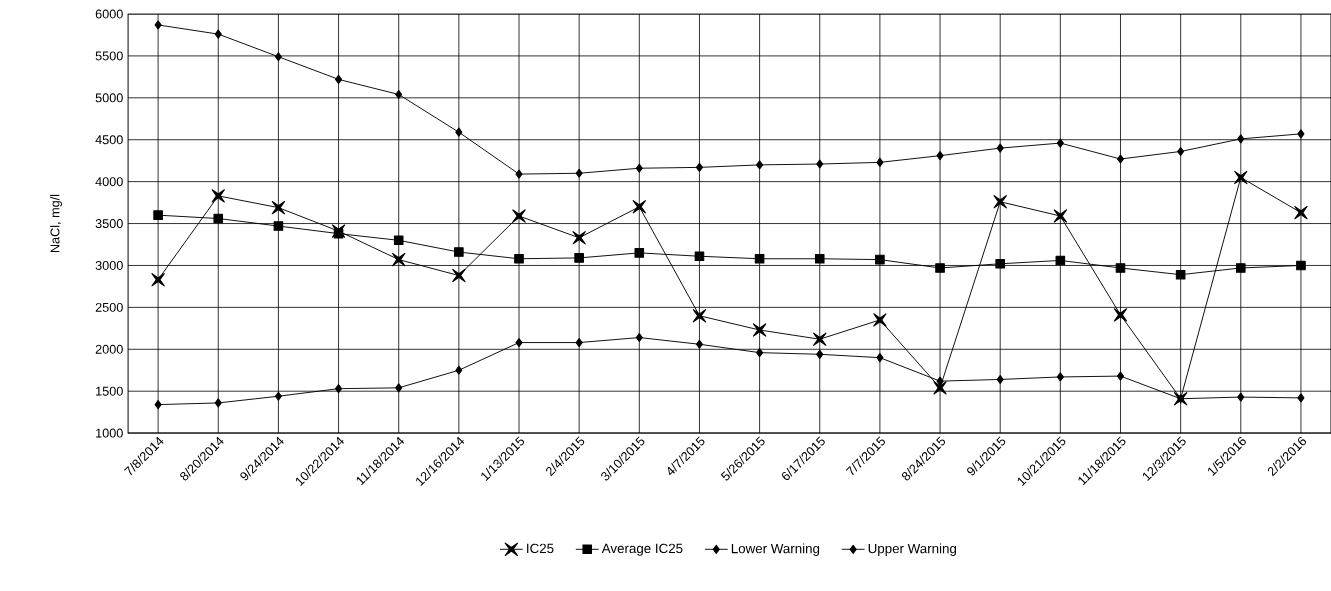 The height and width of the screenshot is (591, 1331). What do you see at coordinates (109, 433) in the screenshot?
I see `y-tick-label: 1000` at bounding box center [109, 433].